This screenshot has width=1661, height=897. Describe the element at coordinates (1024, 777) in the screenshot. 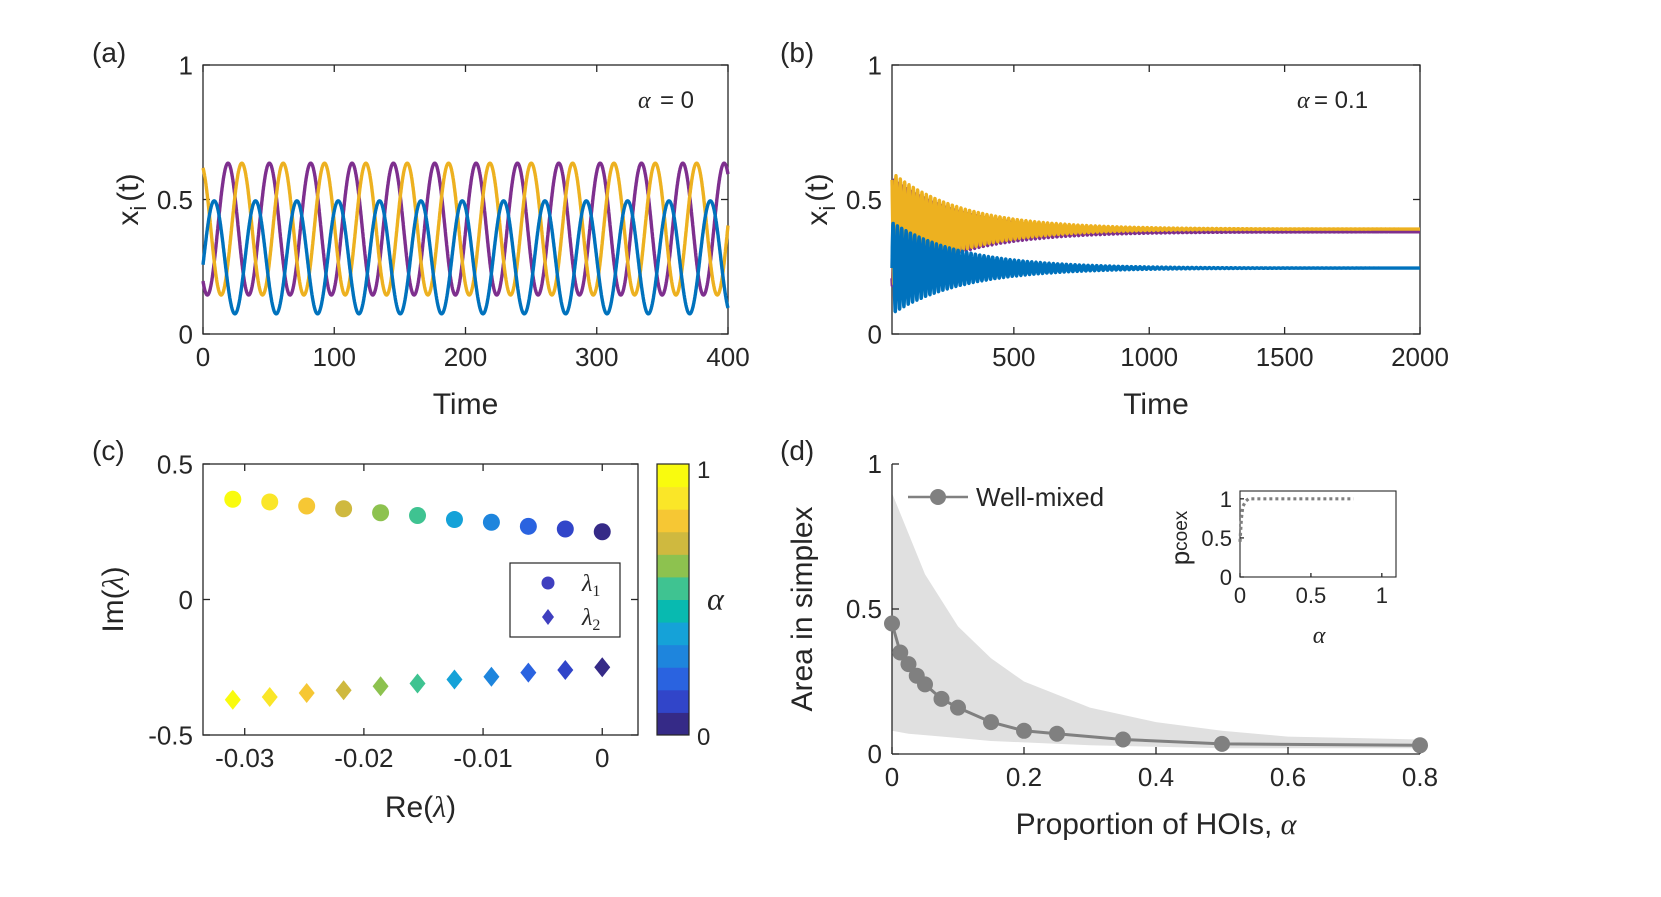

I see `chart-d-x-tick-label: 0.2` at that location.